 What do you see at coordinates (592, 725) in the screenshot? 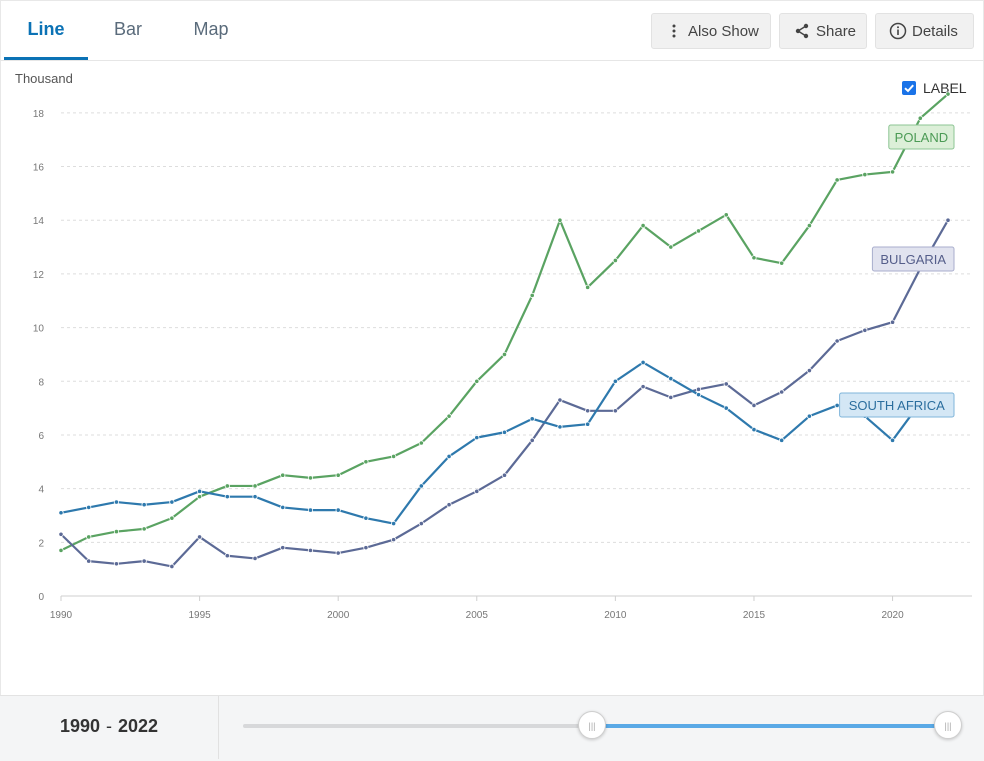
I see `range-slider-start-handle: |||` at bounding box center [592, 725].